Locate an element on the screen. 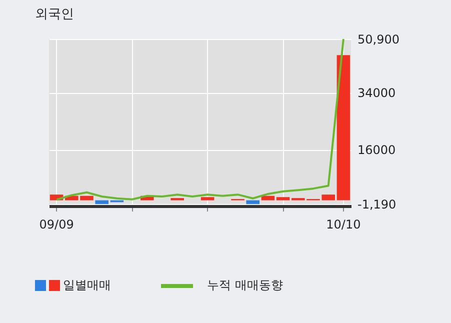 This screenshot has height=323, width=451. y-tick-label: 34000 is located at coordinates (377, 93).